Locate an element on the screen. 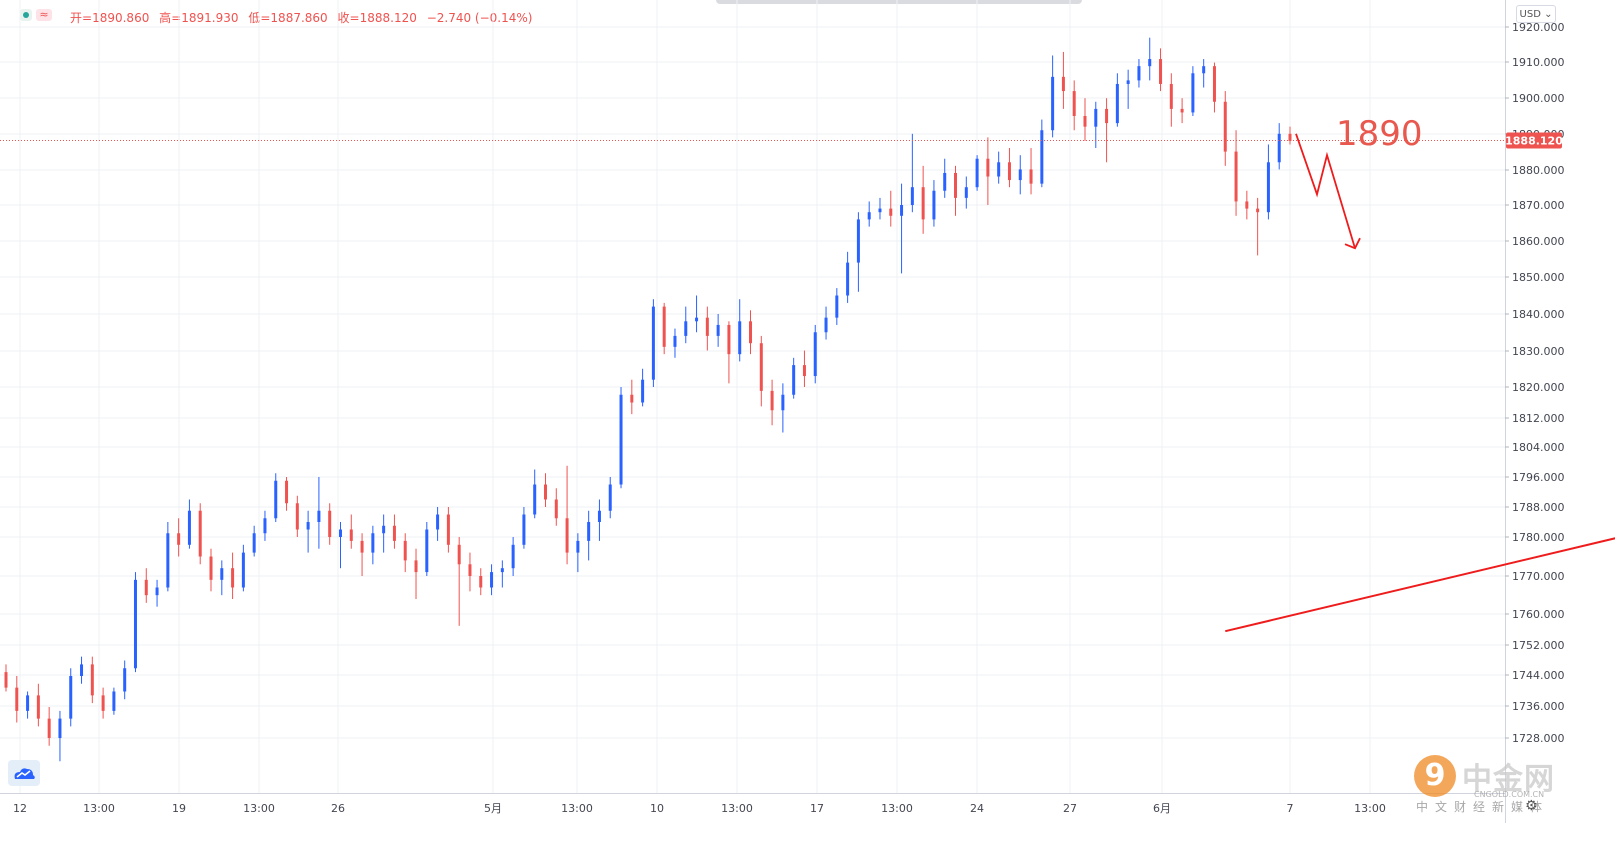 This screenshot has height=848, width=1615. last-price-tag is located at coordinates (1534, 140).